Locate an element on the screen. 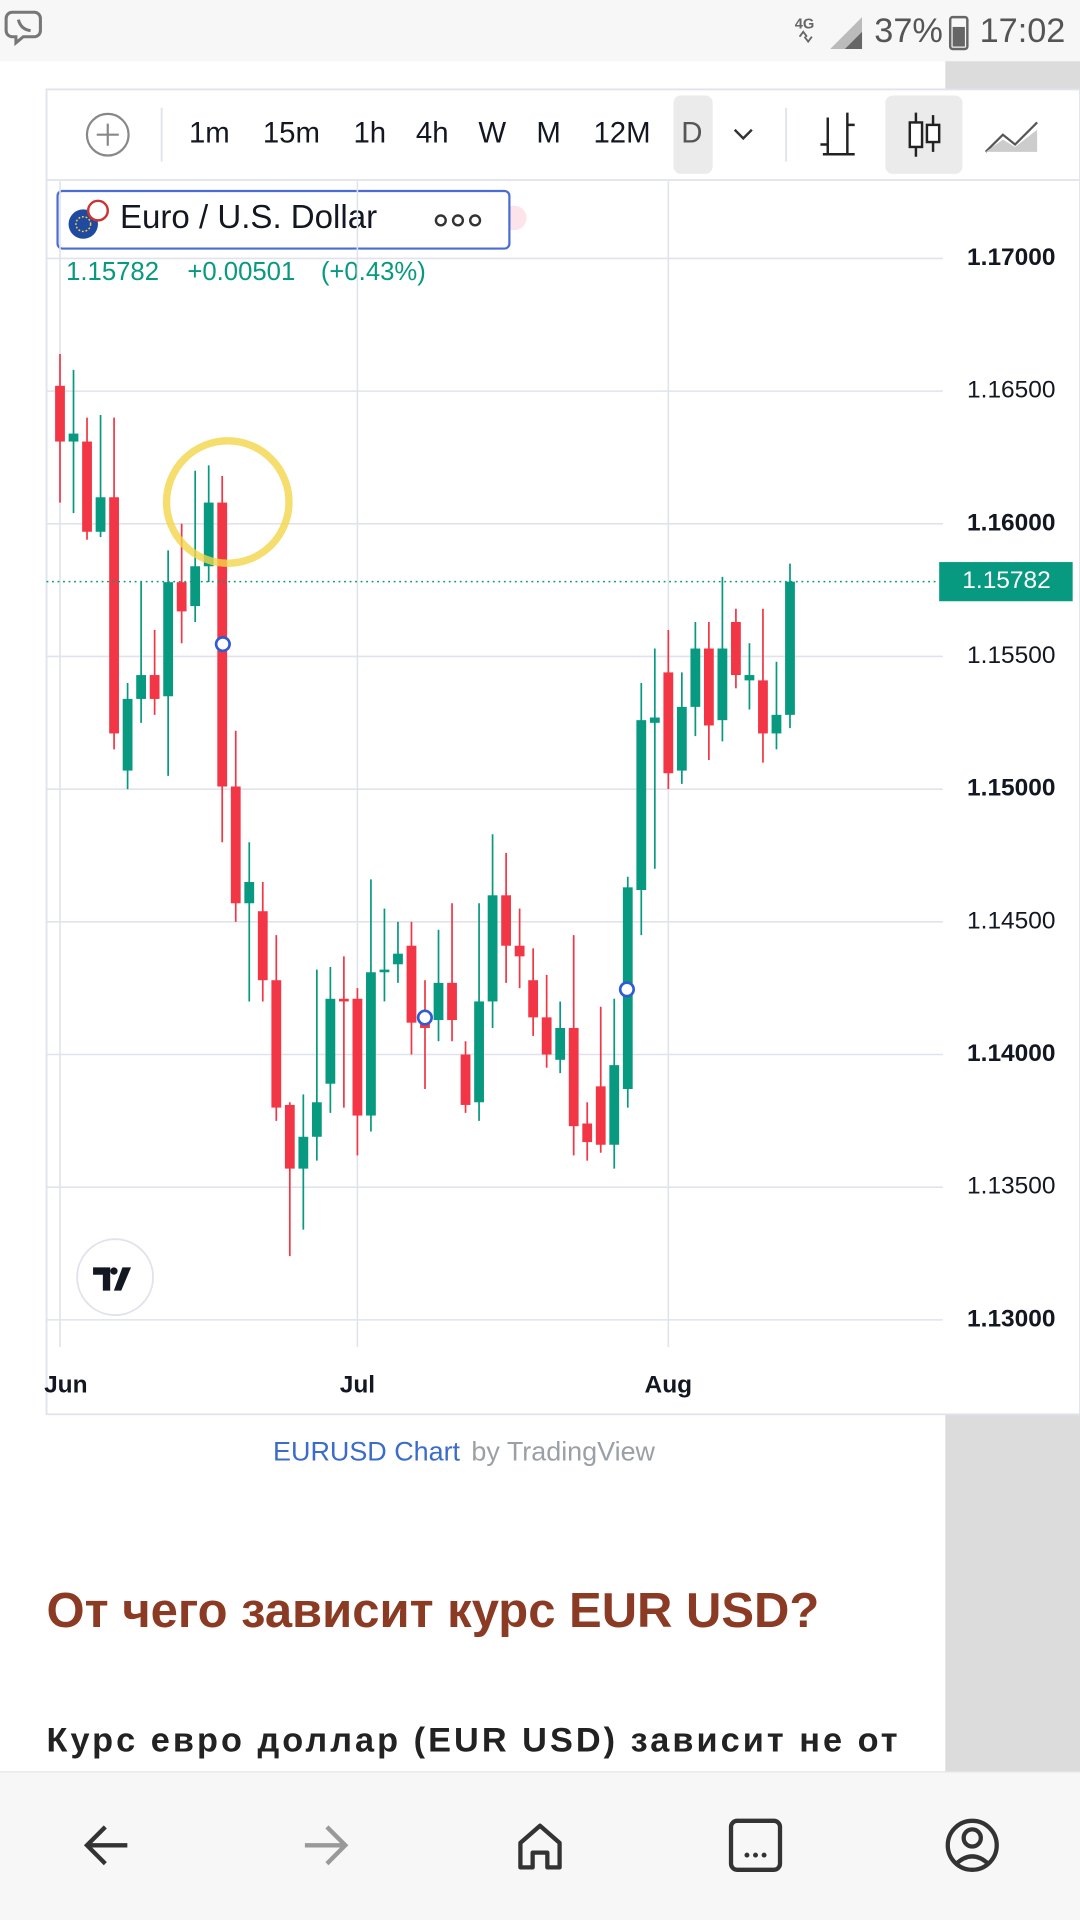 This screenshot has width=1080, height=1920. viber-icon is located at coordinates (23, 28).